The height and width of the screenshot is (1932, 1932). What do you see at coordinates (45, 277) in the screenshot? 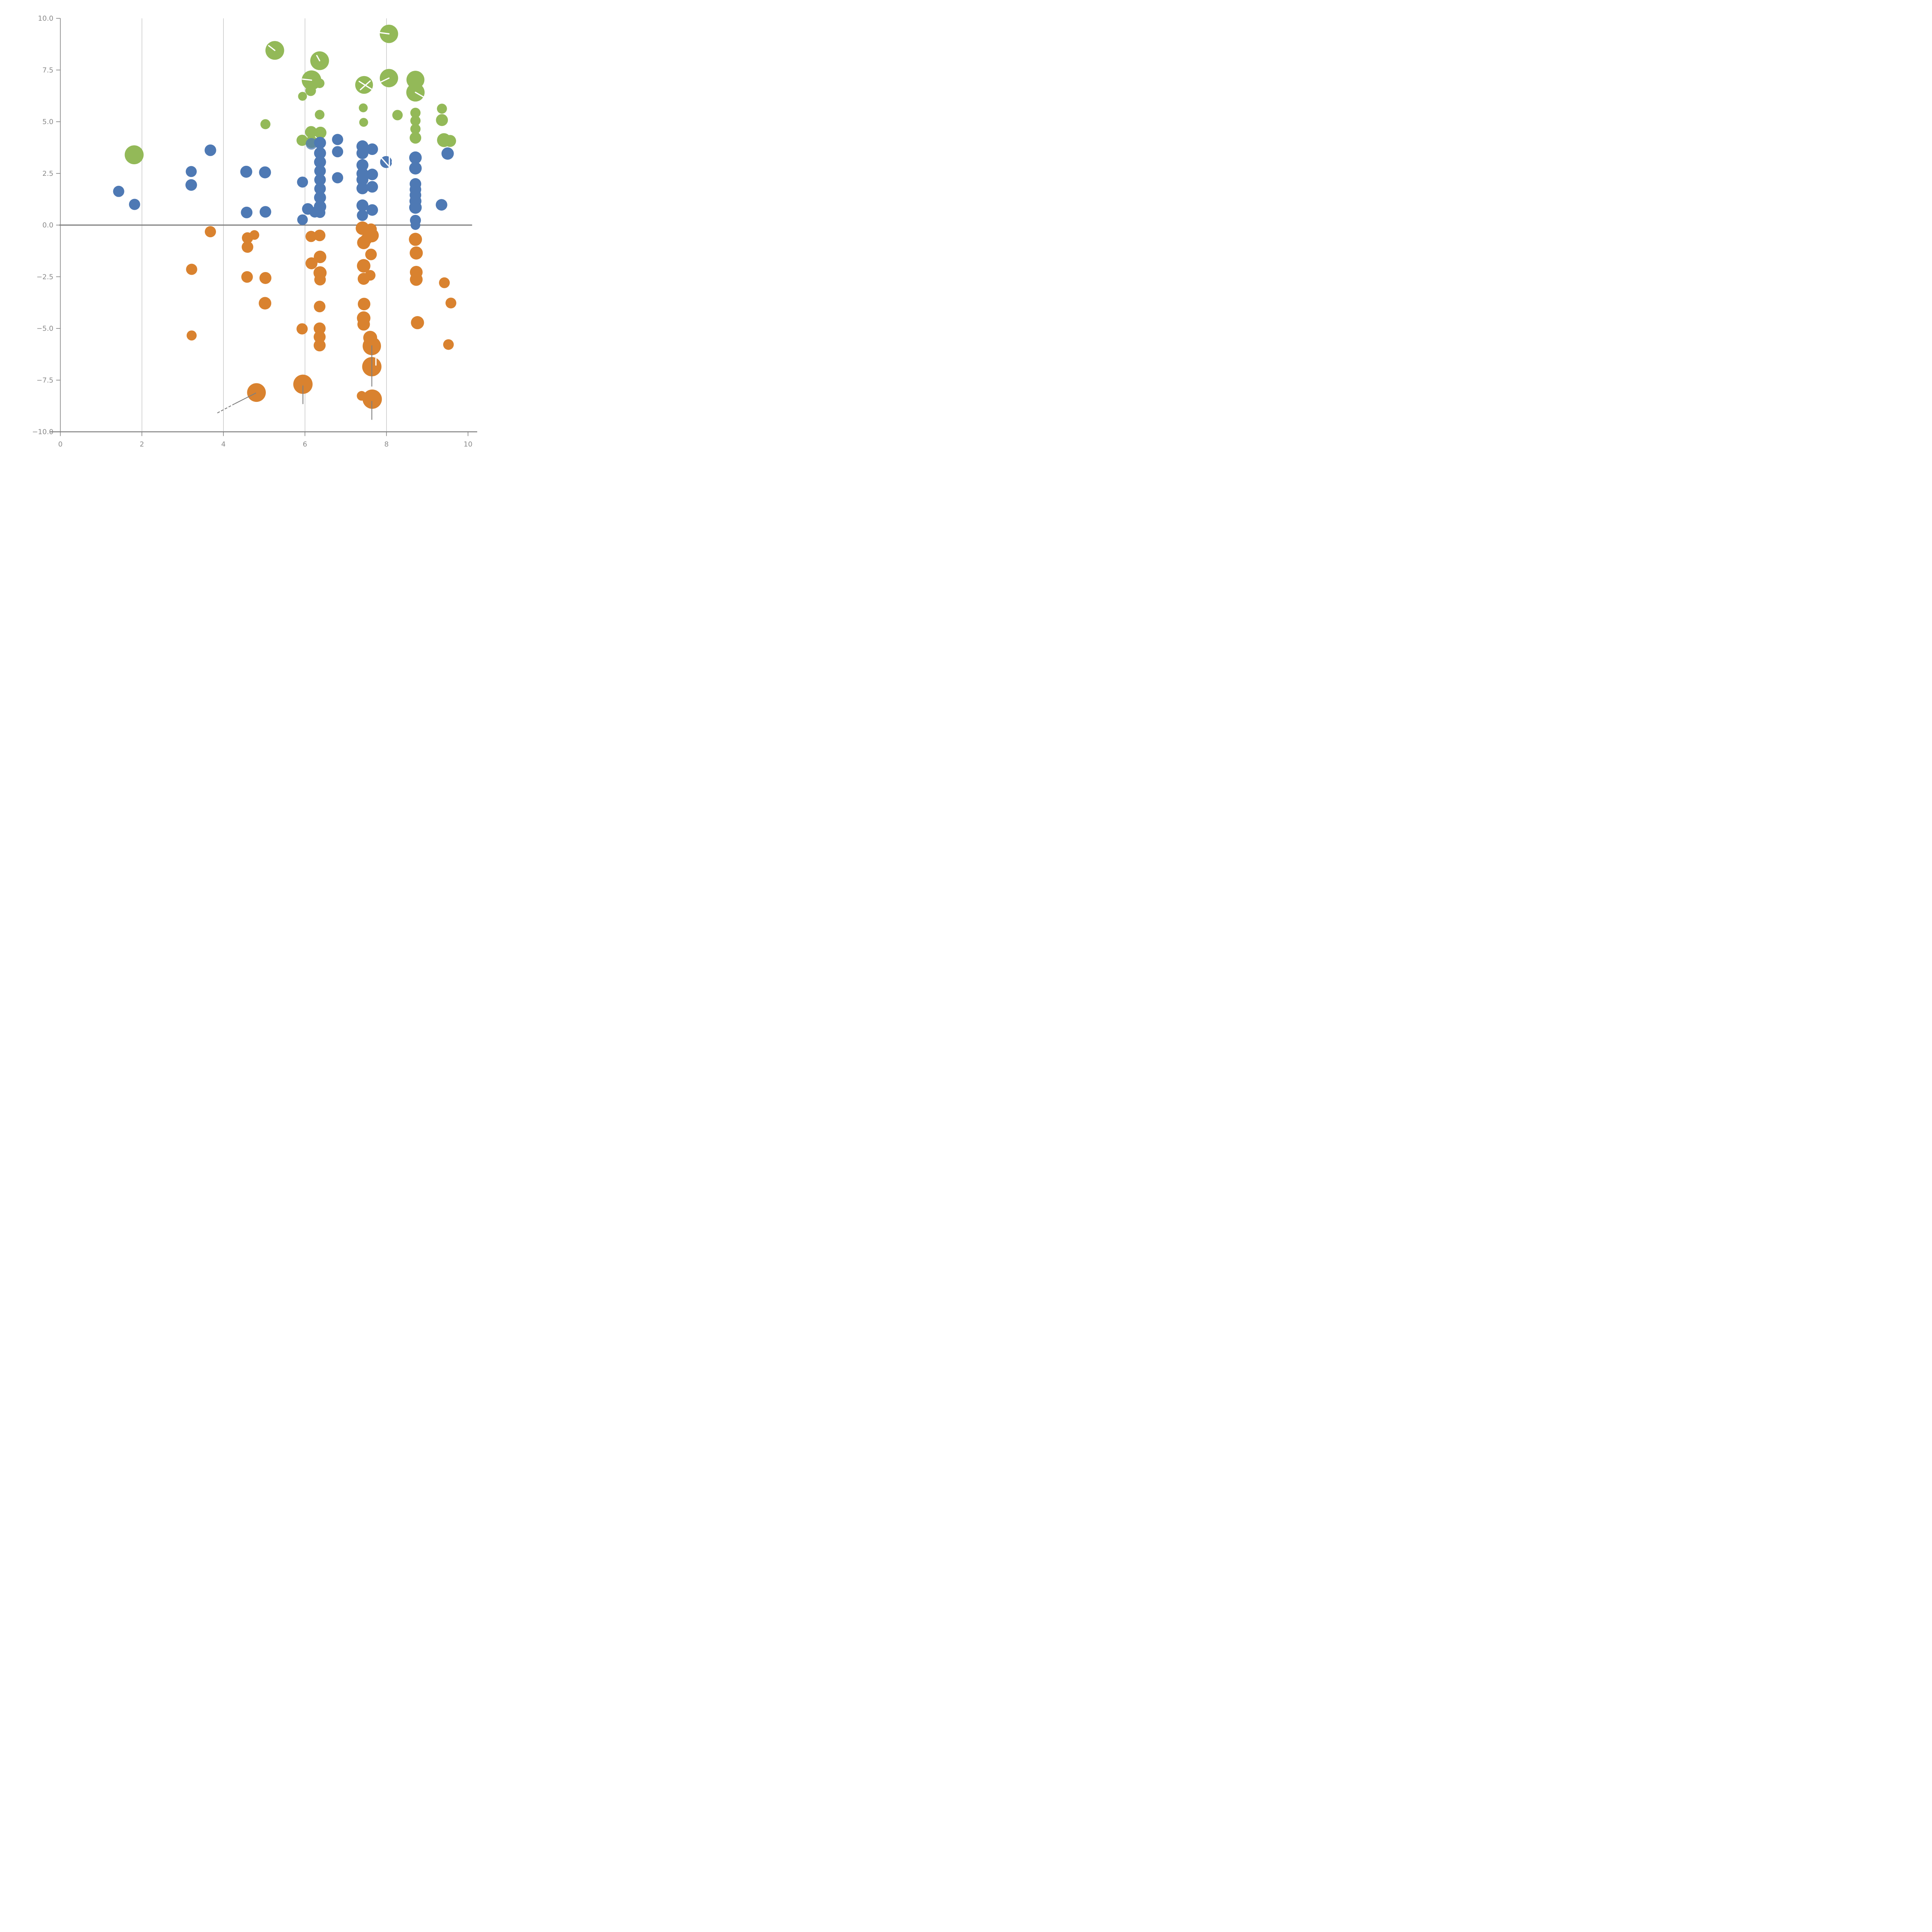
I see `y-tick-label: −2.5` at bounding box center [45, 277].